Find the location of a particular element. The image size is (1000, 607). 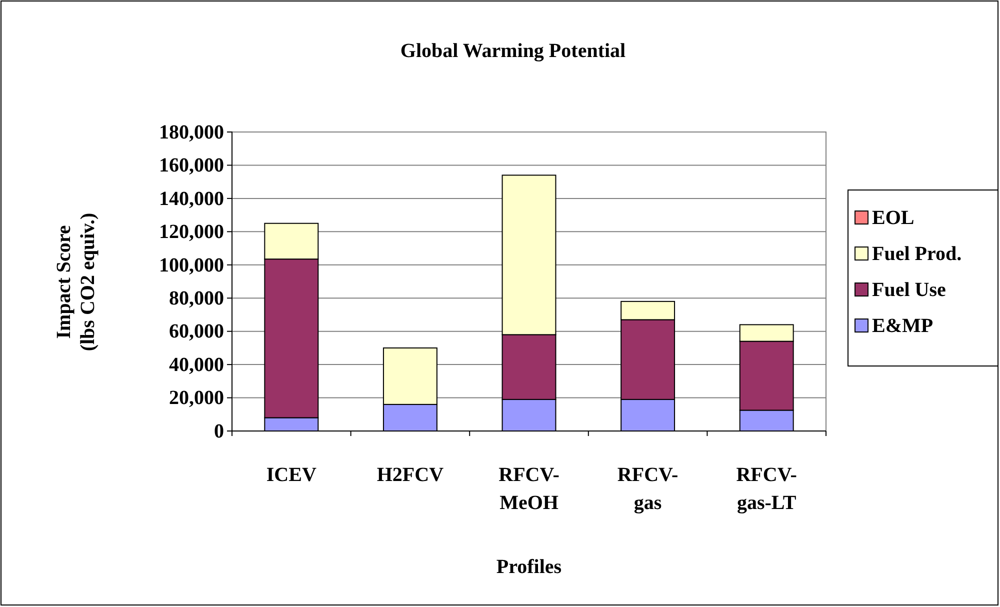

y-tick-label: 60,000 is located at coordinates (196, 331).